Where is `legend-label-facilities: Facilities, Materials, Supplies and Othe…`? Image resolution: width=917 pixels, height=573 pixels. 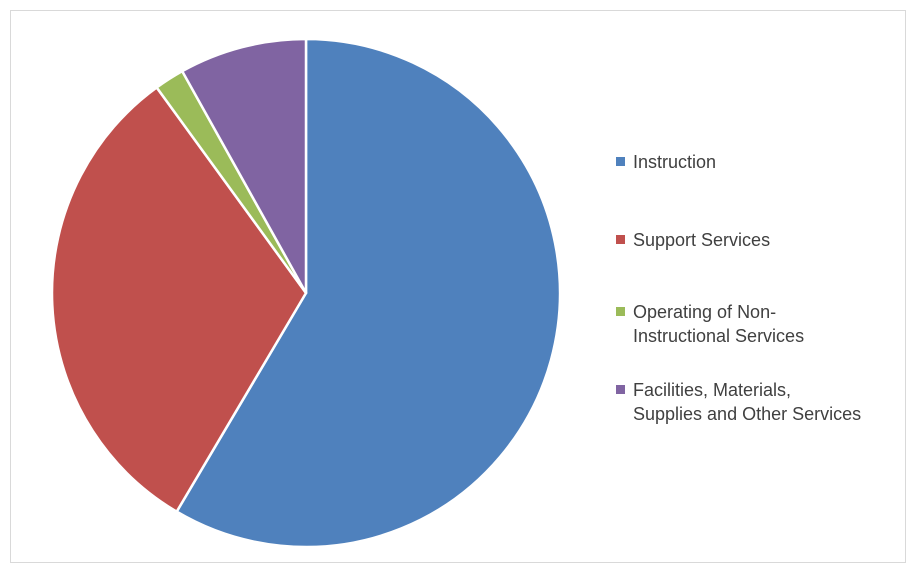
legend-label-facilities: Facilities, Materials, Supplies and Othe… is located at coordinates (747, 402).